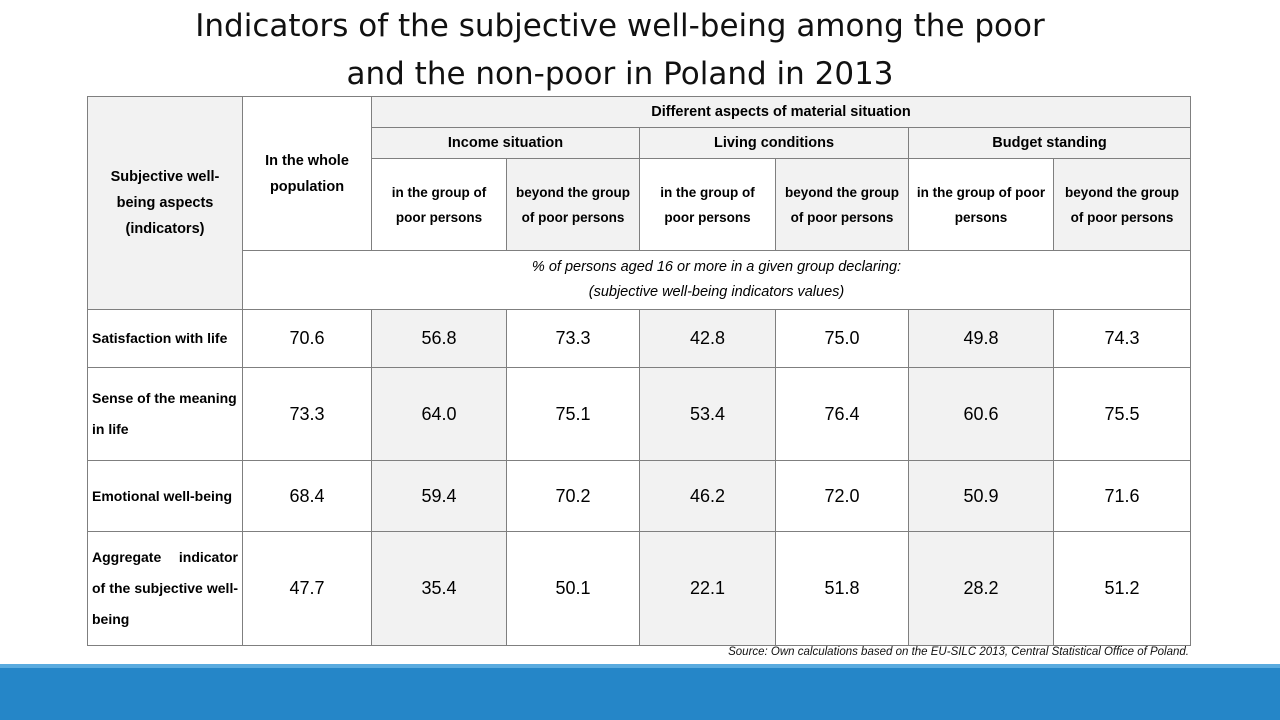 The width and height of the screenshot is (1280, 720). What do you see at coordinates (573, 588) in the screenshot?
I see `value-cell: 50.1` at bounding box center [573, 588].